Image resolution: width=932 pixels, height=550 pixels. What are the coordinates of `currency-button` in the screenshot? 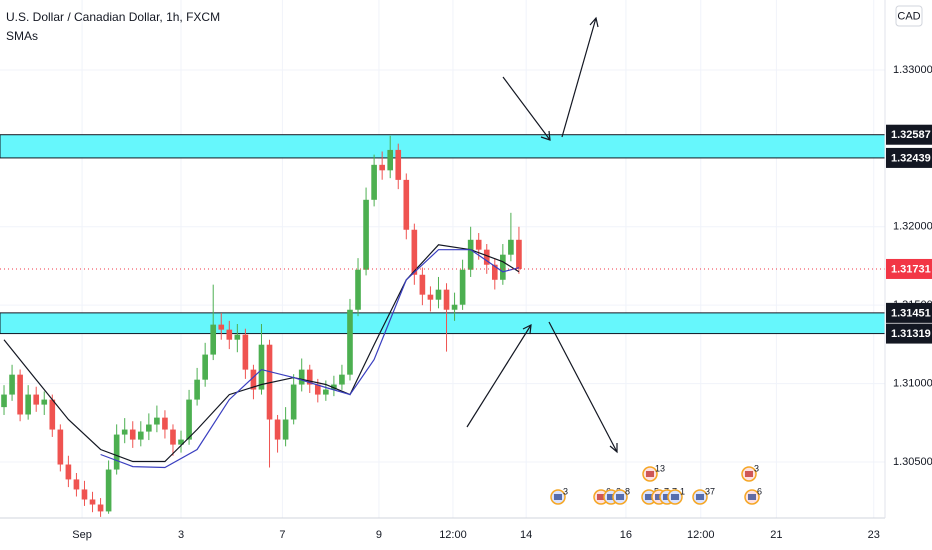 It's located at (909, 16).